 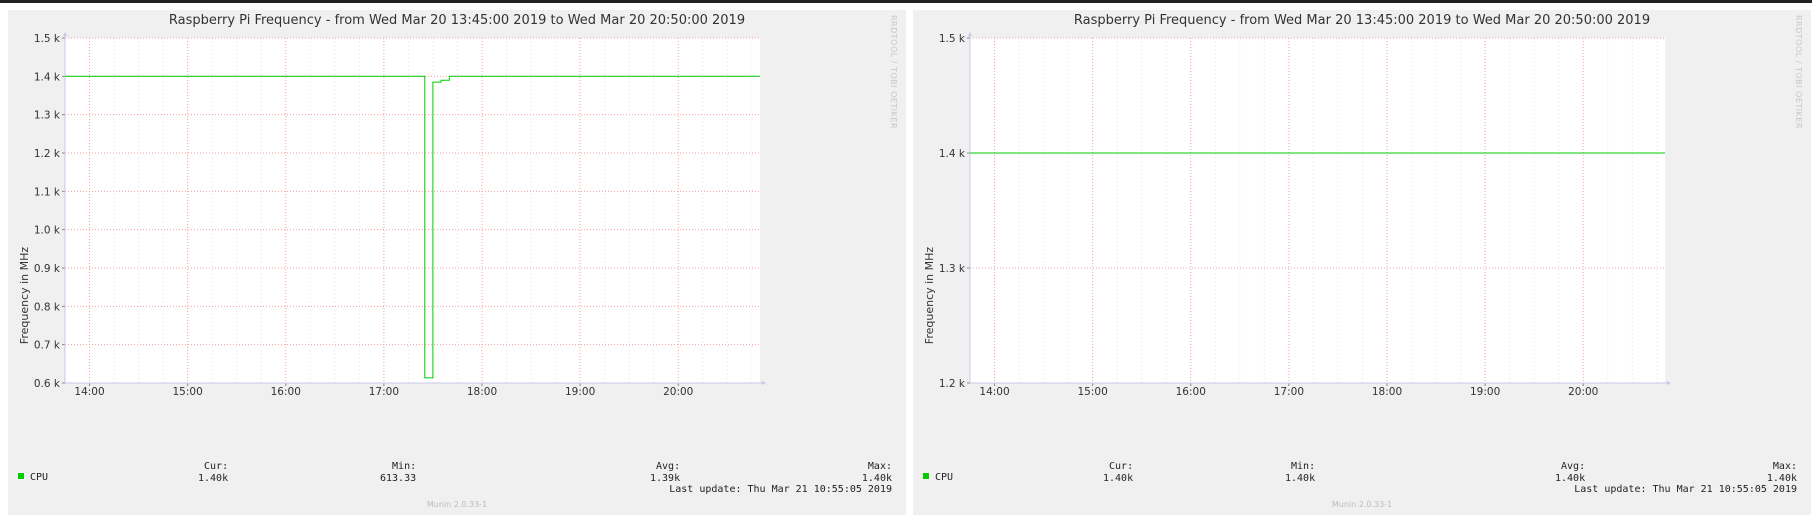 What do you see at coordinates (47, 269) in the screenshot?
I see `y-tick-label: 0.9 k` at bounding box center [47, 269].